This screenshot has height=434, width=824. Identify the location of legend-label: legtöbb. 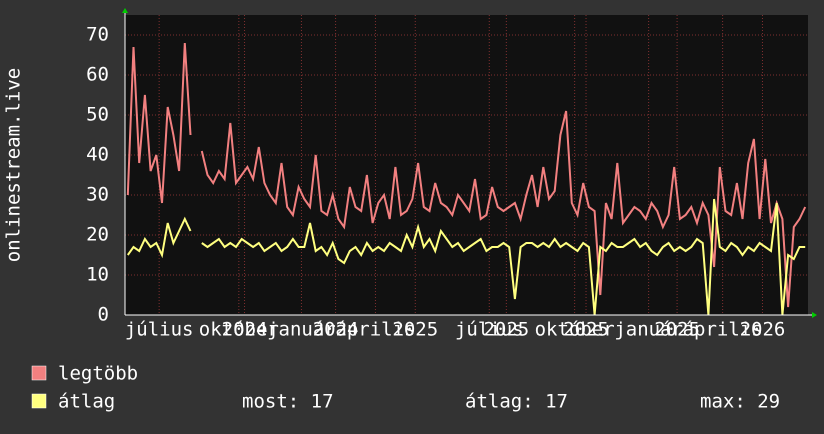
(98, 374).